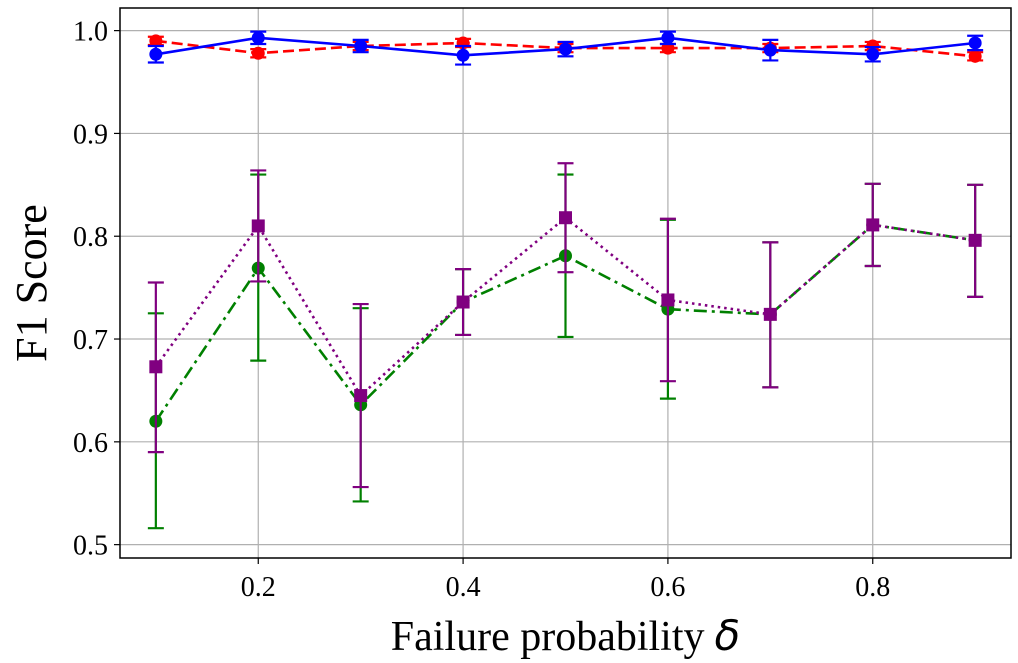 The height and width of the screenshot is (663, 1018). What do you see at coordinates (872, 587) in the screenshot?
I see `x-tick-label: 0.8` at bounding box center [872, 587].